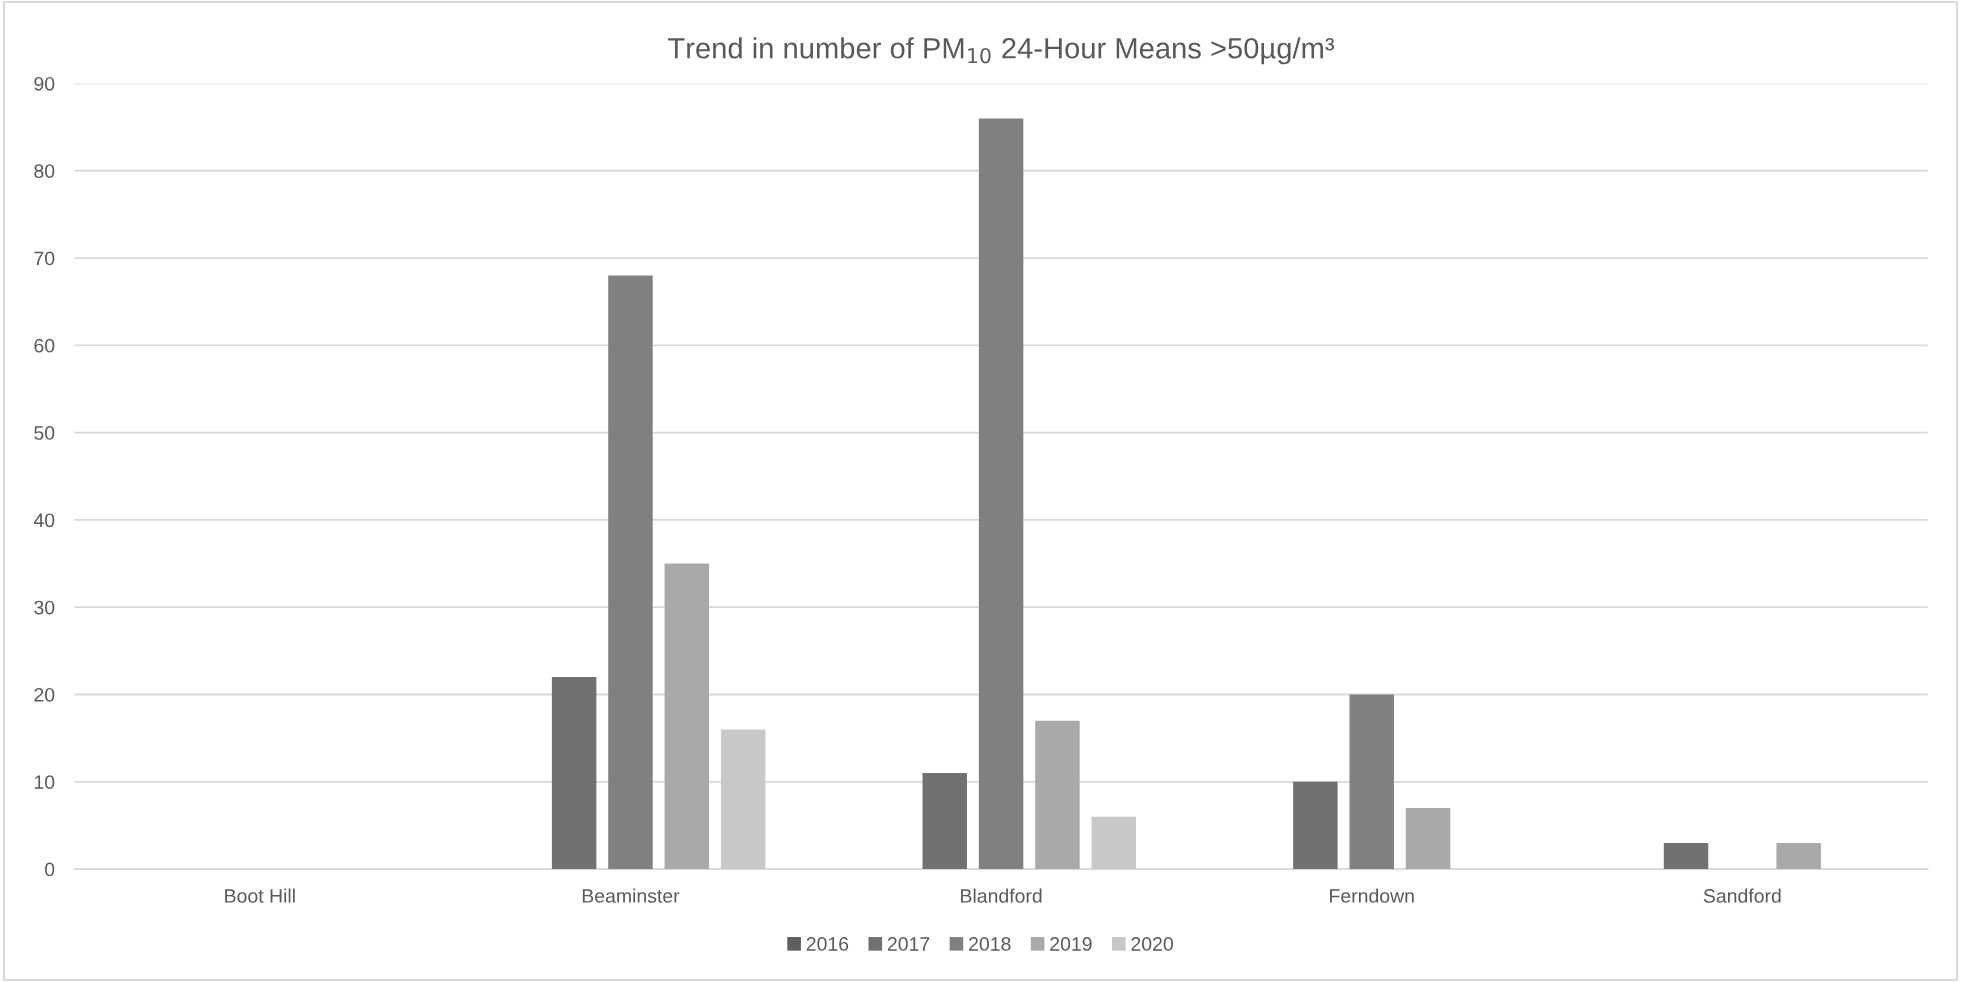 The image size is (1961, 982). What do you see at coordinates (1001, 895) in the screenshot?
I see `x-tick-label: Blandford` at bounding box center [1001, 895].